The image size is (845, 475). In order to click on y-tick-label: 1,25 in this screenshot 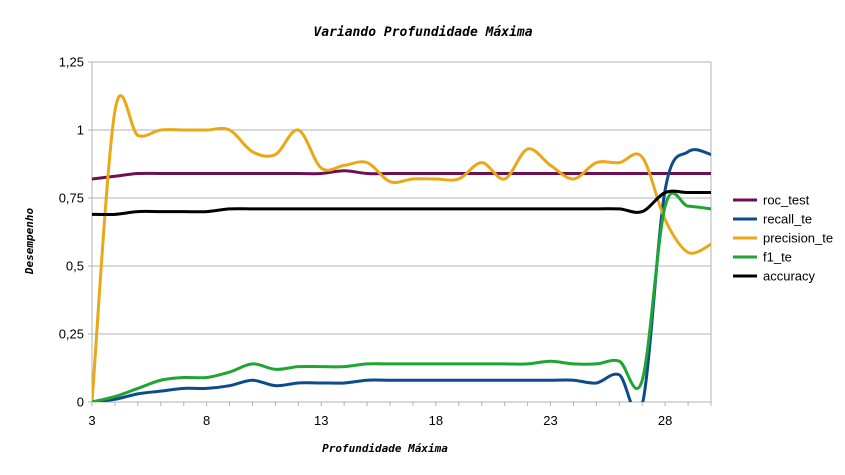, I will do `click(71, 62)`.